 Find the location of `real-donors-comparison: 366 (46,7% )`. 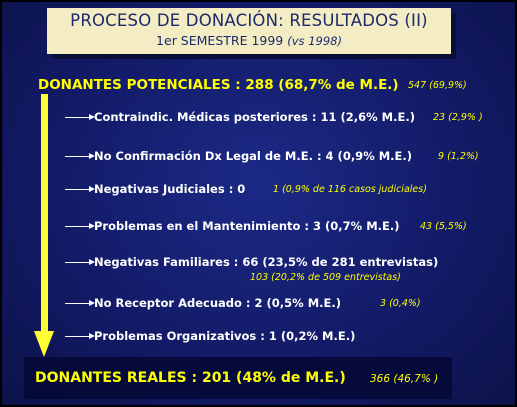

real-donors-comparison: 366 (46,7% ) is located at coordinates (404, 379).